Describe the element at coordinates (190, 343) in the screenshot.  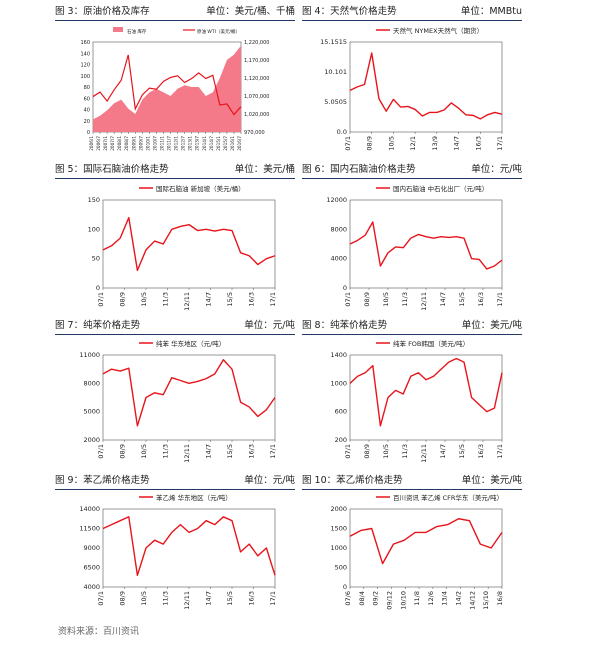
I see `legend-label: 纯苯 华东地区（元/吨）` at that location.